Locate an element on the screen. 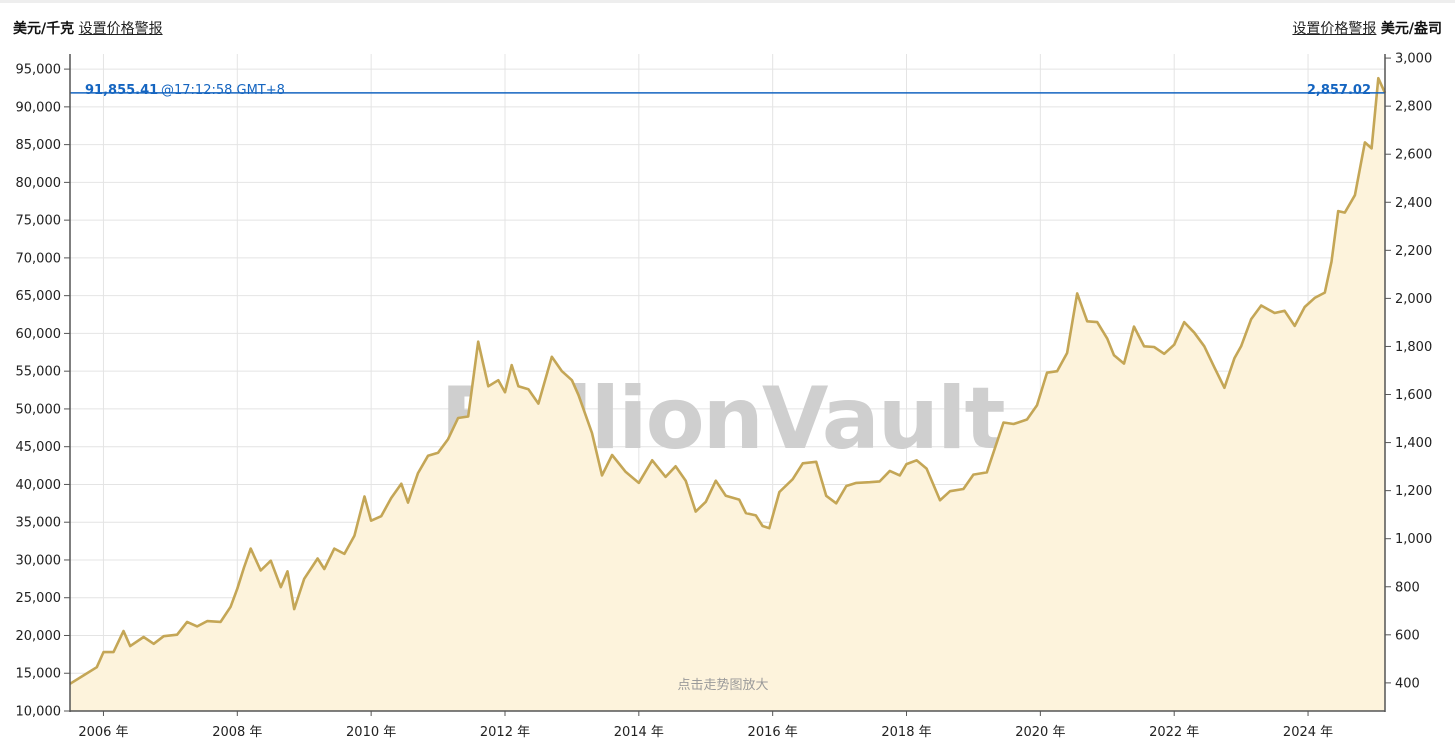 Image resolution: width=1455 pixels, height=744 pixels. right-unit-label: 美元/盎司 is located at coordinates (1411, 29).